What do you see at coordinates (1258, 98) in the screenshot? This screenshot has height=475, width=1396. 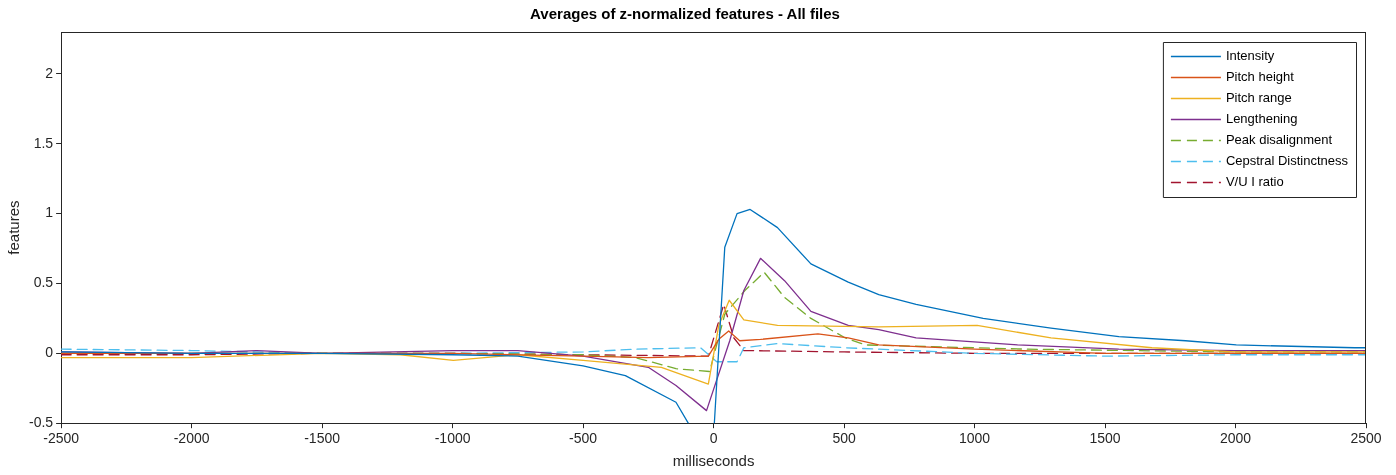 I see `legend-label: Pitch range` at bounding box center [1258, 98].